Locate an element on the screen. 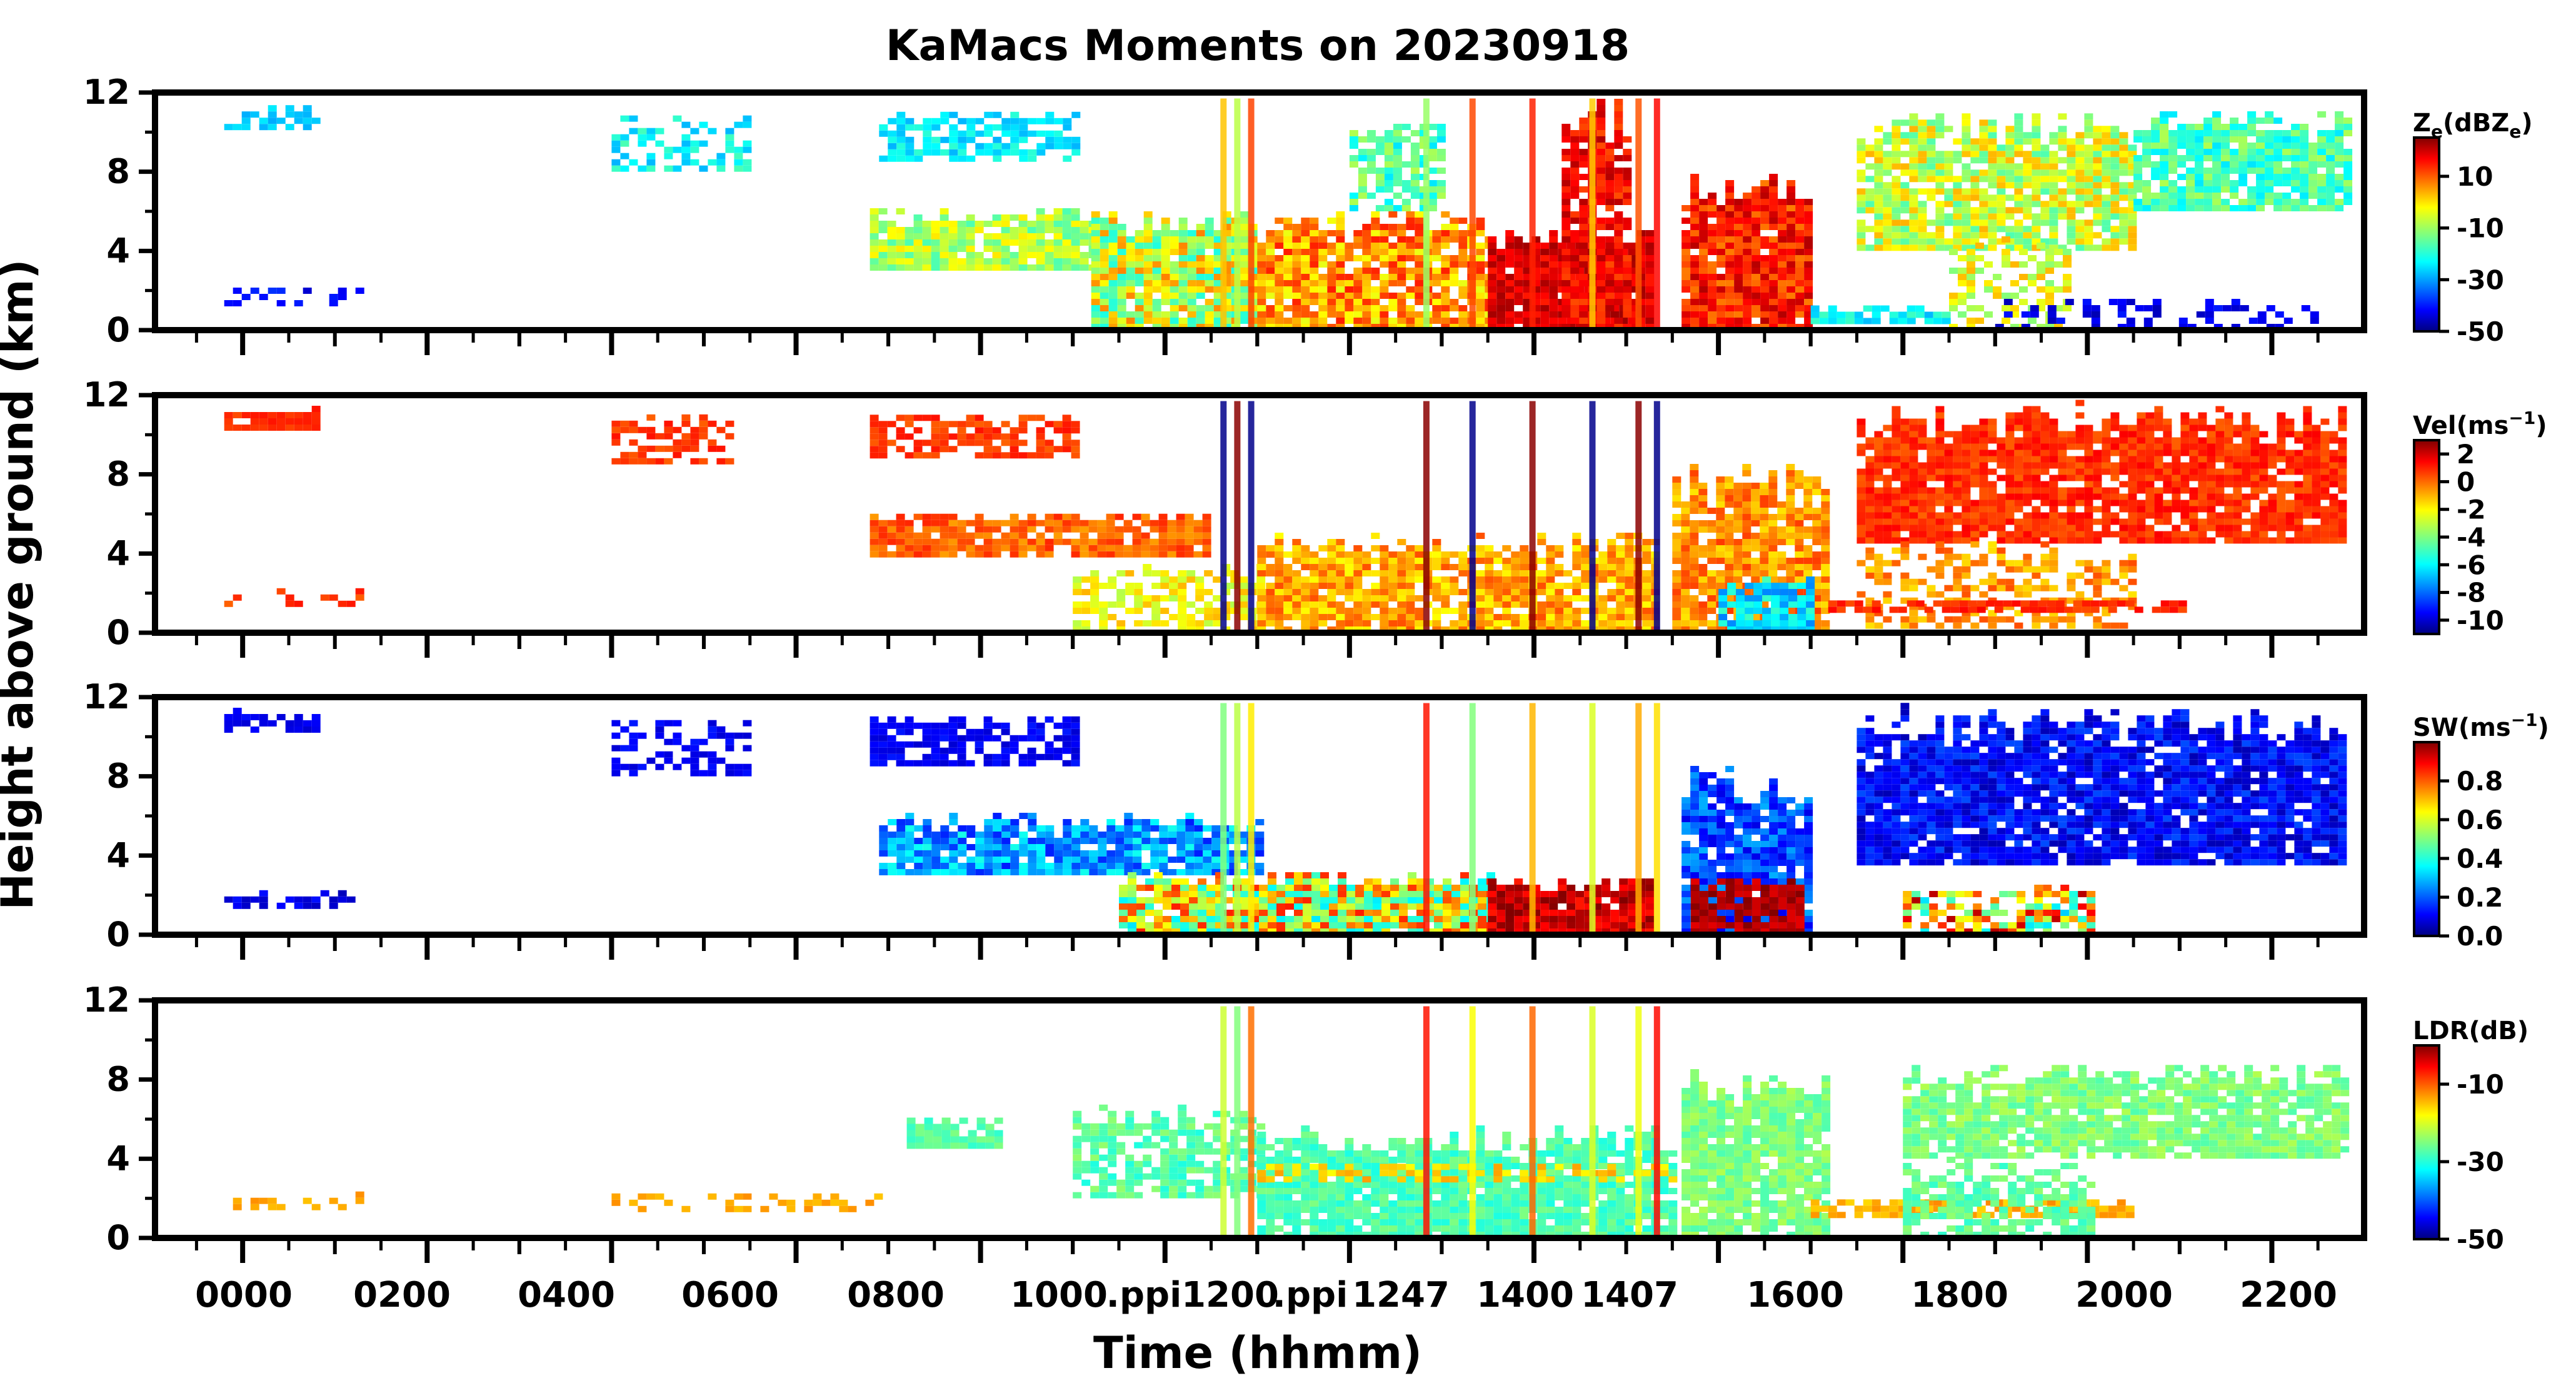 This screenshot has width=2576, height=1398. x-tick-label: 0600 is located at coordinates (730, 1295).